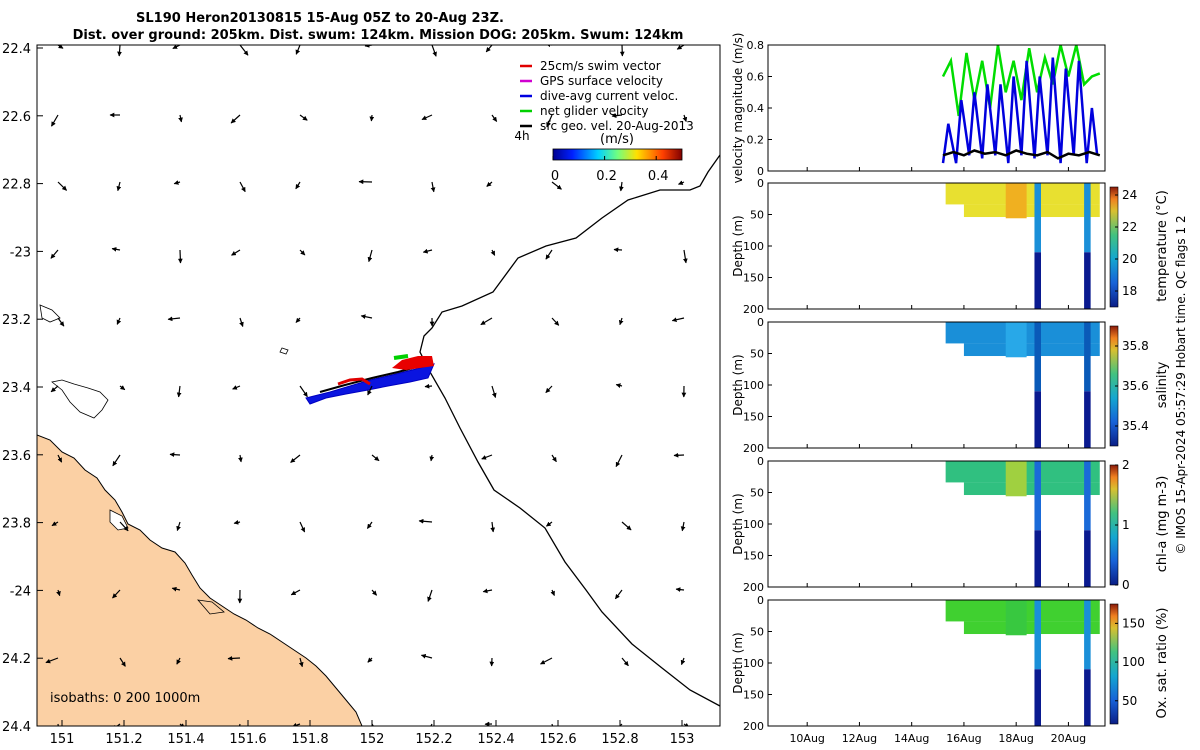 This screenshot has height=750, width=1200. What do you see at coordinates (20, 591) in the screenshot?
I see `lat-tick-label: -24` at bounding box center [20, 591].